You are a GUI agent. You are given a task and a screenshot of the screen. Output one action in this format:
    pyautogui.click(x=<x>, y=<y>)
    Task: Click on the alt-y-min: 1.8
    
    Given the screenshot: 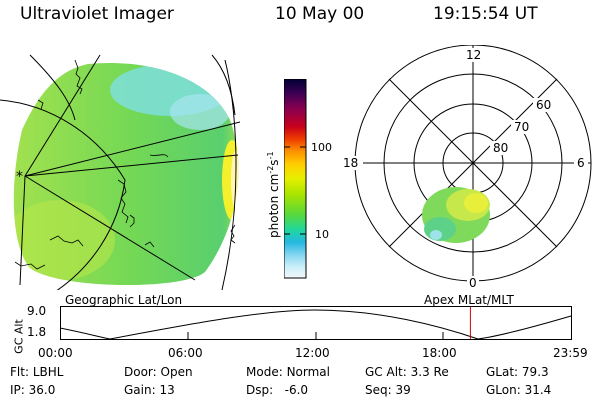 What is the action you would take?
    pyautogui.click(x=37, y=332)
    